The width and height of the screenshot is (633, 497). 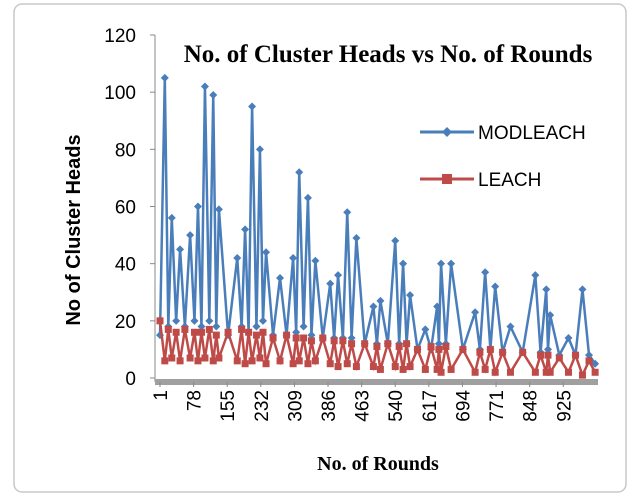 I want to click on x-tick-label: 771, so click(x=497, y=406).